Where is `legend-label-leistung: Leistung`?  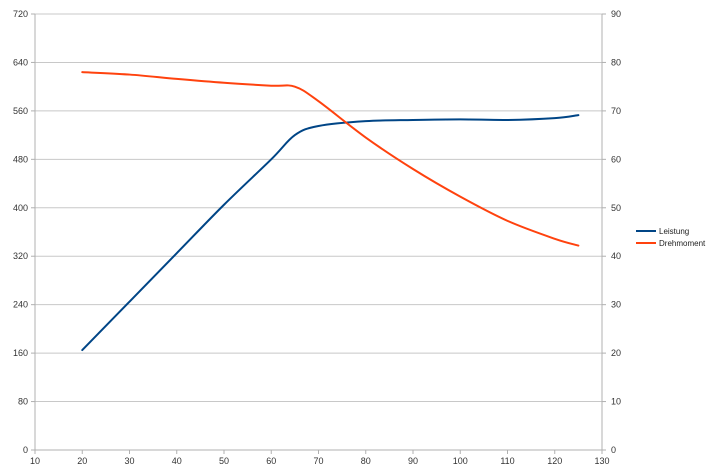 legend-label-leistung: Leistung is located at coordinates (674, 231).